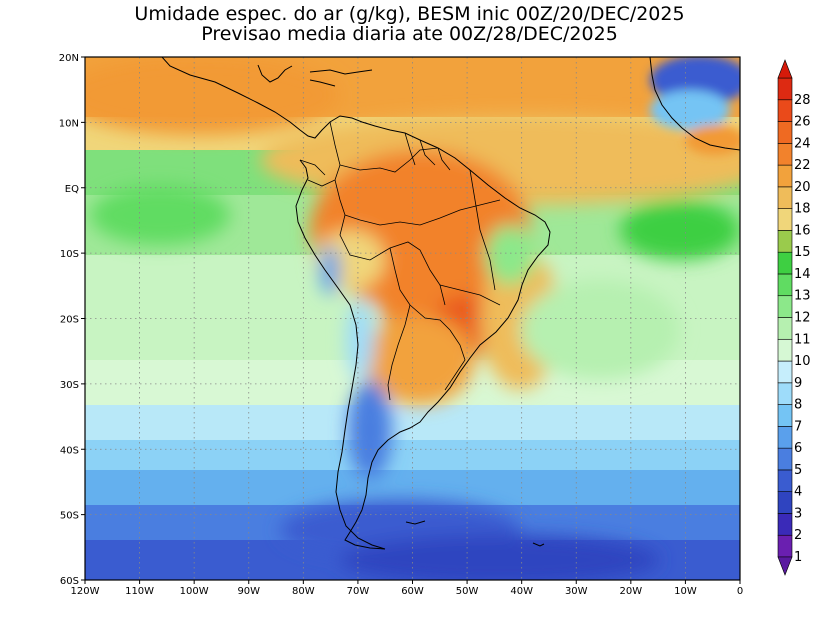 The width and height of the screenshot is (825, 637). Describe the element at coordinates (802, 361) in the screenshot. I see `colorbar-label: 10` at that location.